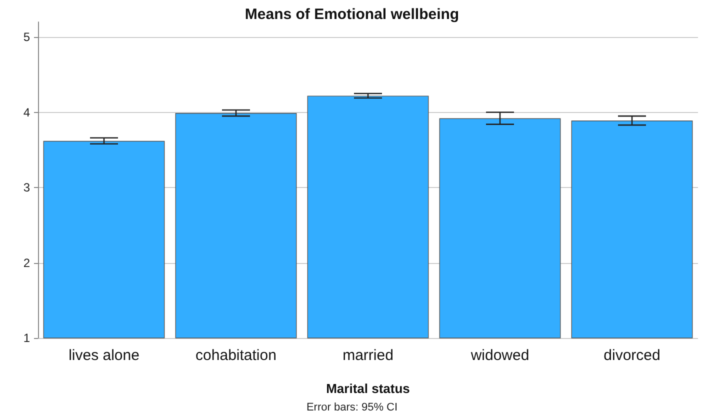 The image size is (704, 419). I want to click on x-tick-label: divorced, so click(632, 355).